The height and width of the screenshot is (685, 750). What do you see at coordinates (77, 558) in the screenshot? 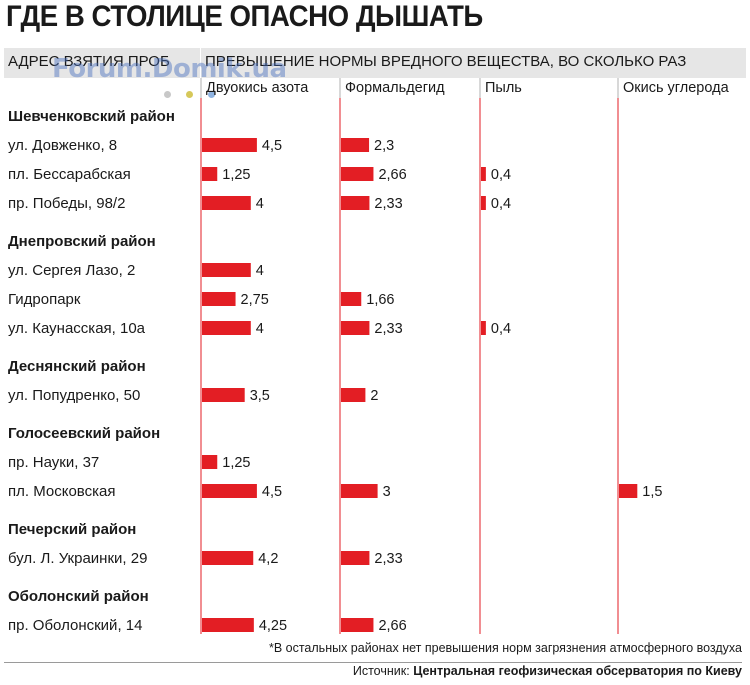
I see `address-label: бул. Л. Украинки, 29` at bounding box center [77, 558].